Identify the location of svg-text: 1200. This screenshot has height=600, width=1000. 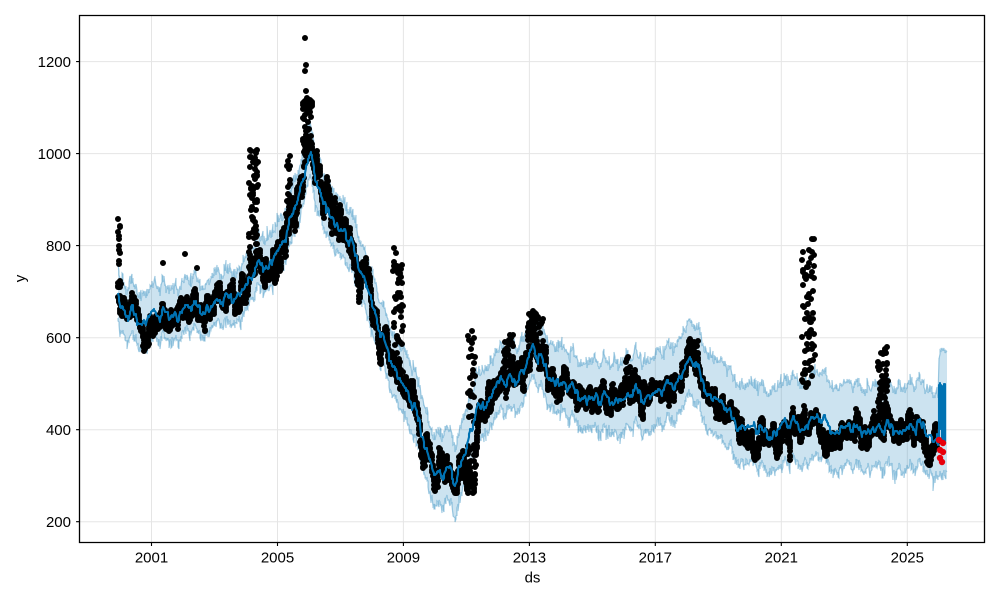
(54, 62).